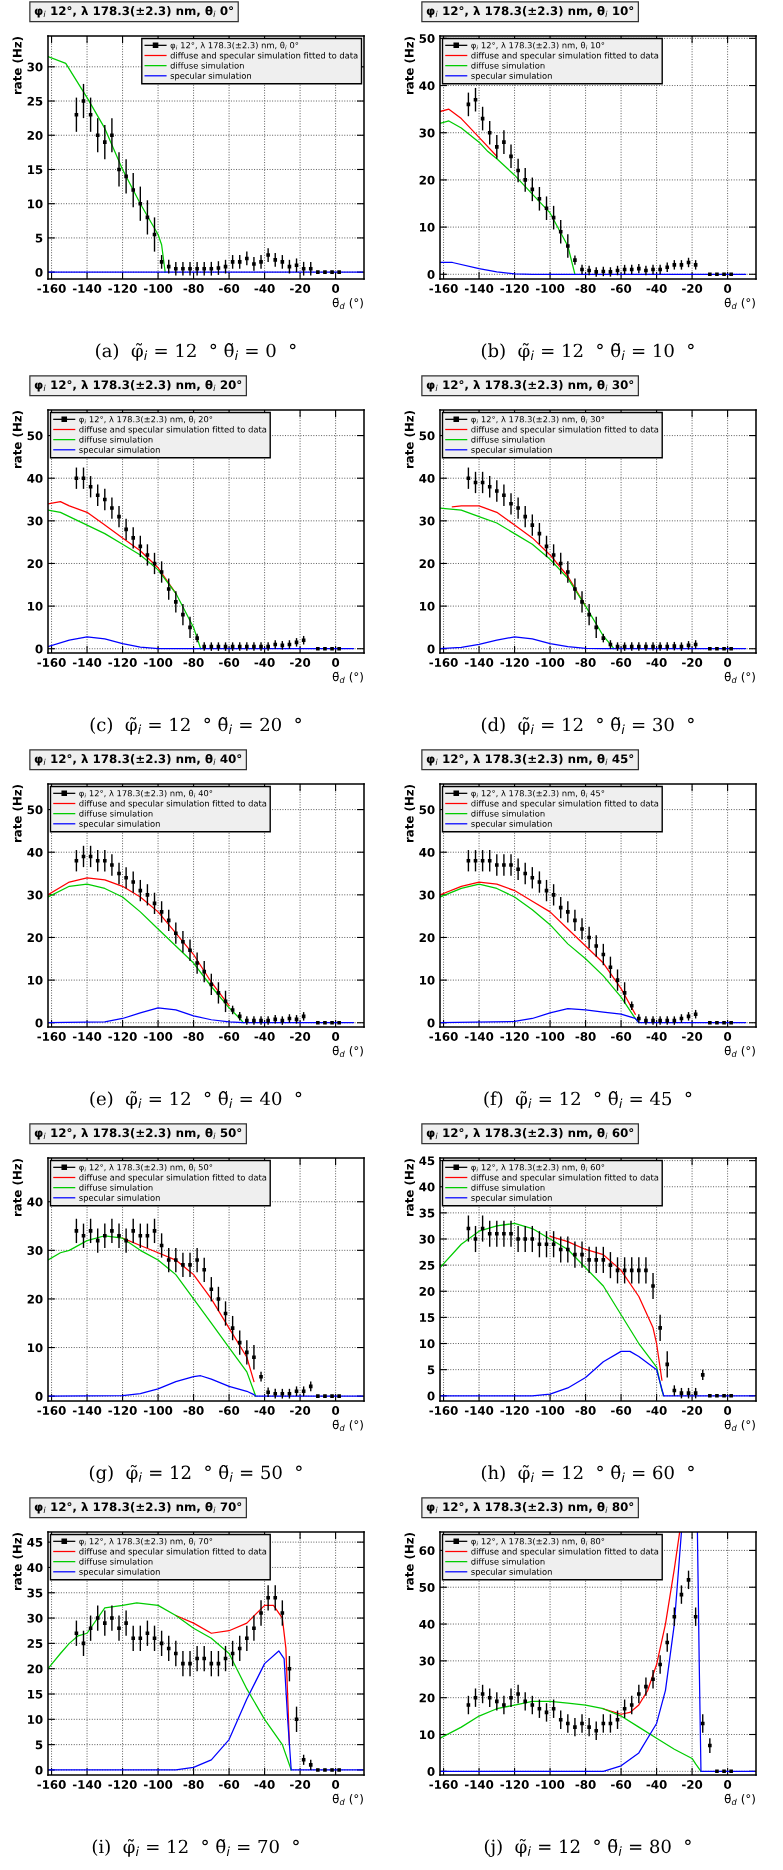  I want to click on x-tick-label: 0, so click(336, 1410).